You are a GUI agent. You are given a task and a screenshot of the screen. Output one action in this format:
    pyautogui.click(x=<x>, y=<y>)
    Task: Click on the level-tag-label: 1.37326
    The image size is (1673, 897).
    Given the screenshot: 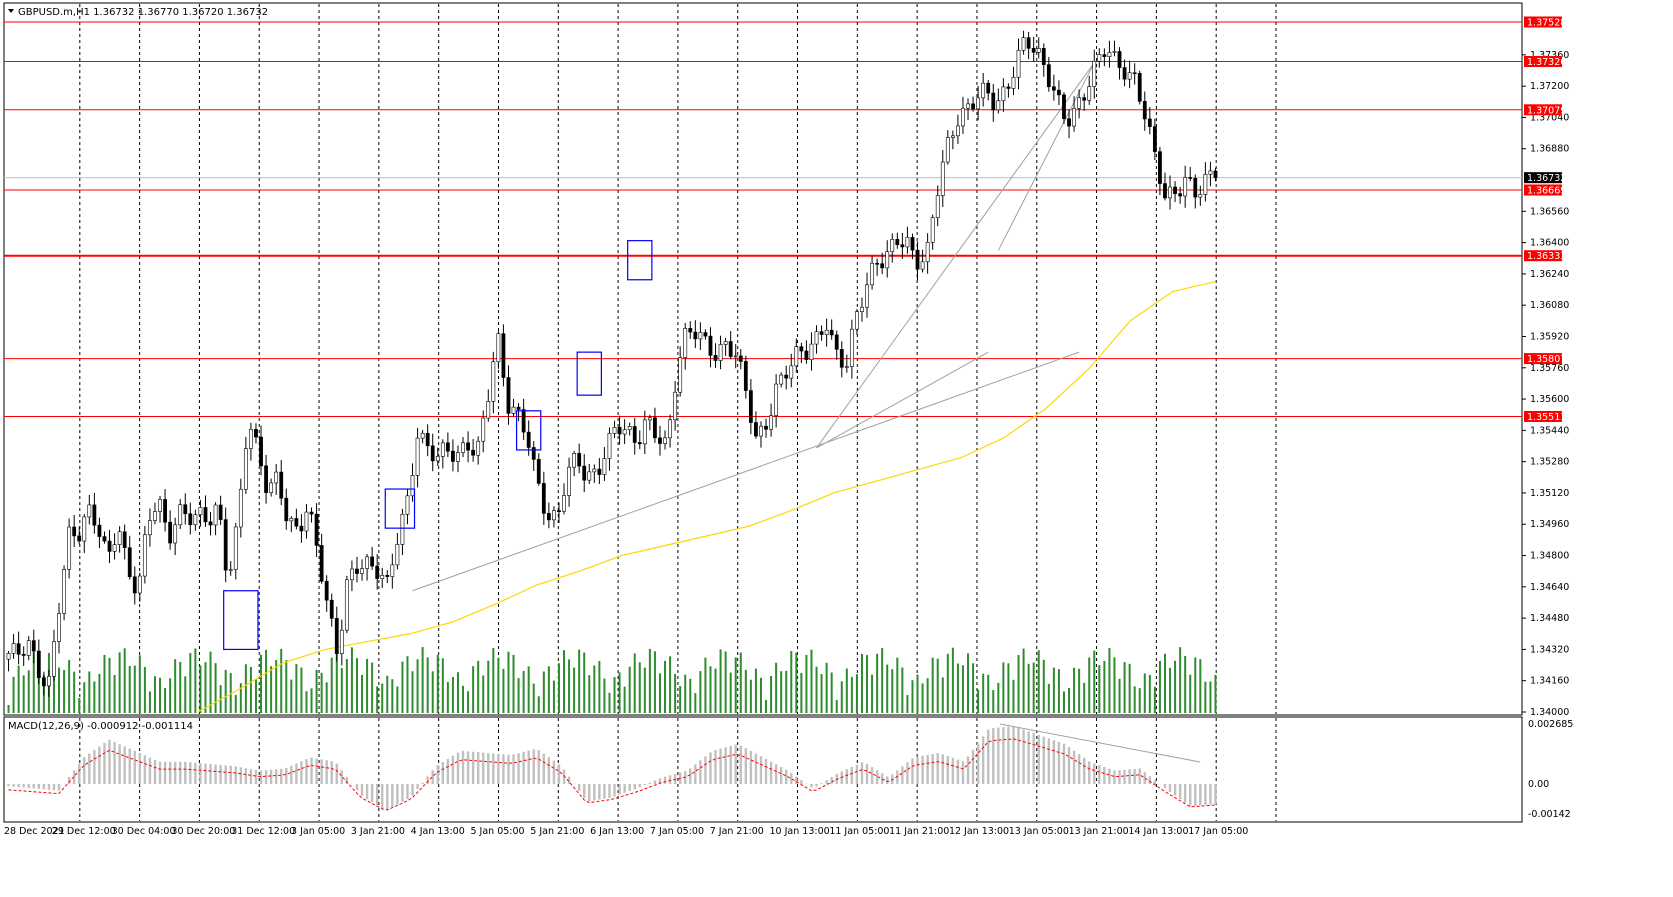 What is the action you would take?
    pyautogui.click(x=1546, y=62)
    